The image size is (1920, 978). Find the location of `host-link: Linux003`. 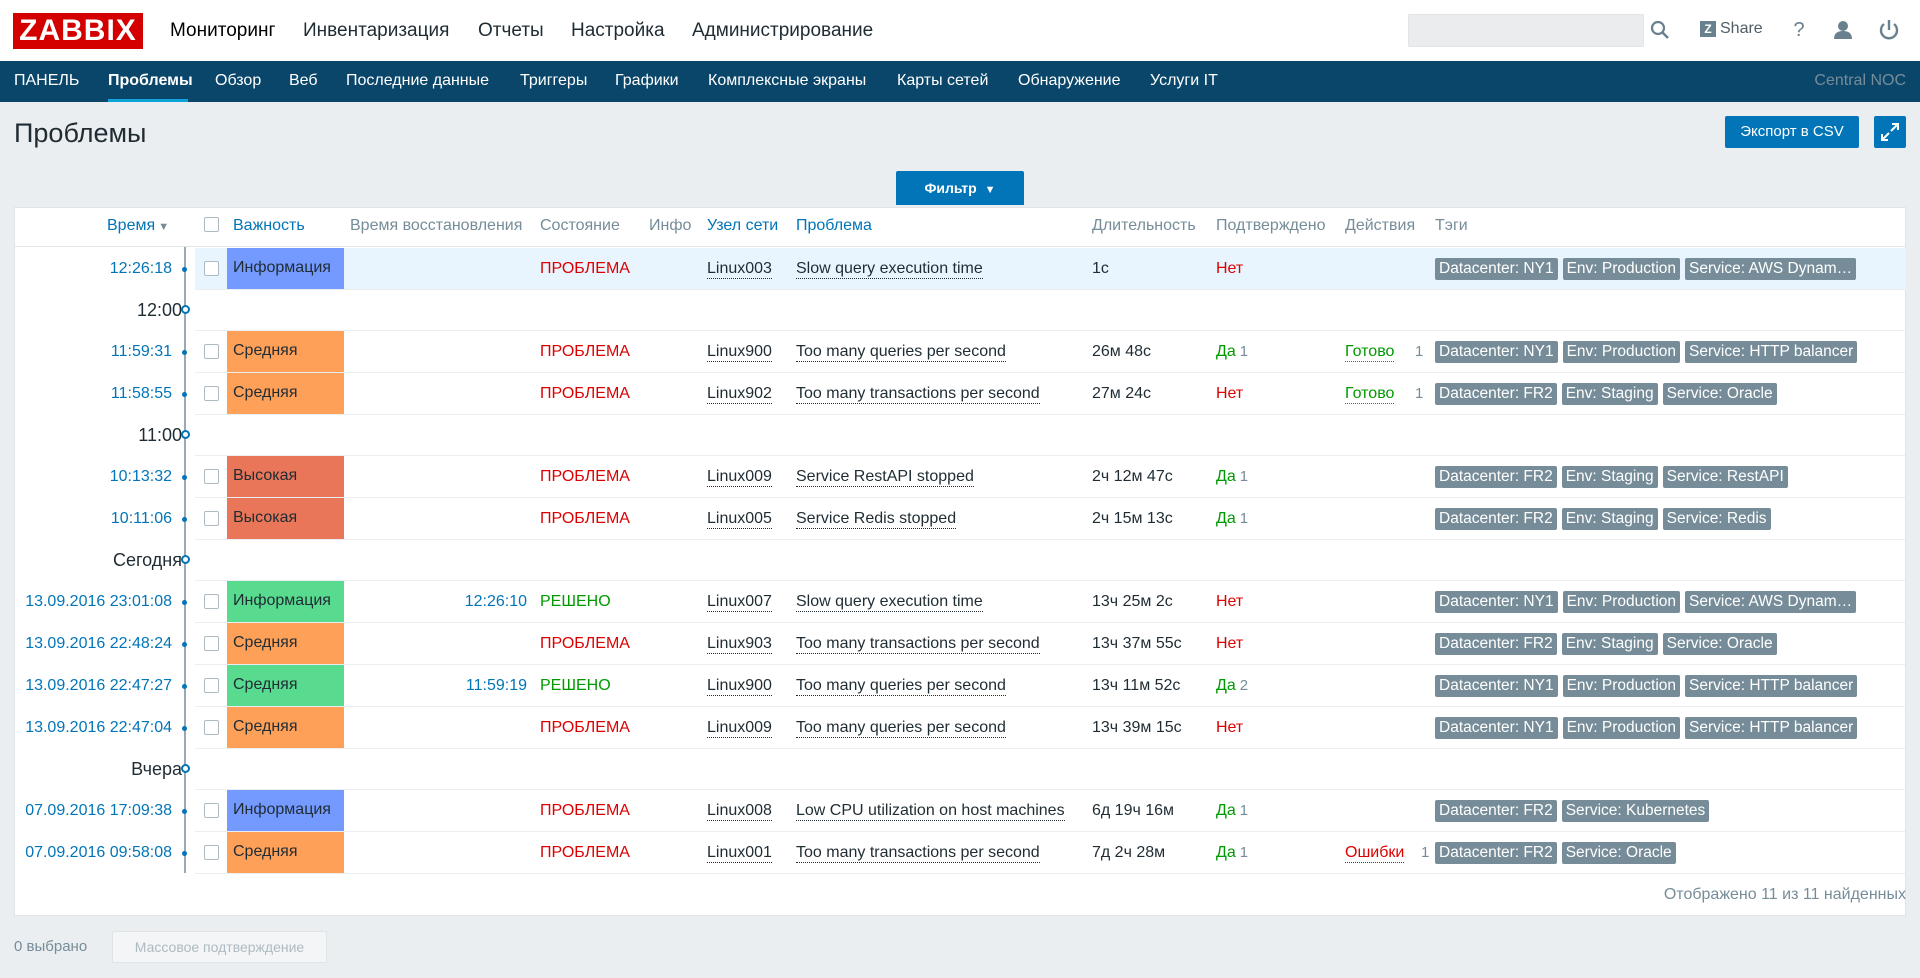

host-link: Linux003 is located at coordinates (739, 269).